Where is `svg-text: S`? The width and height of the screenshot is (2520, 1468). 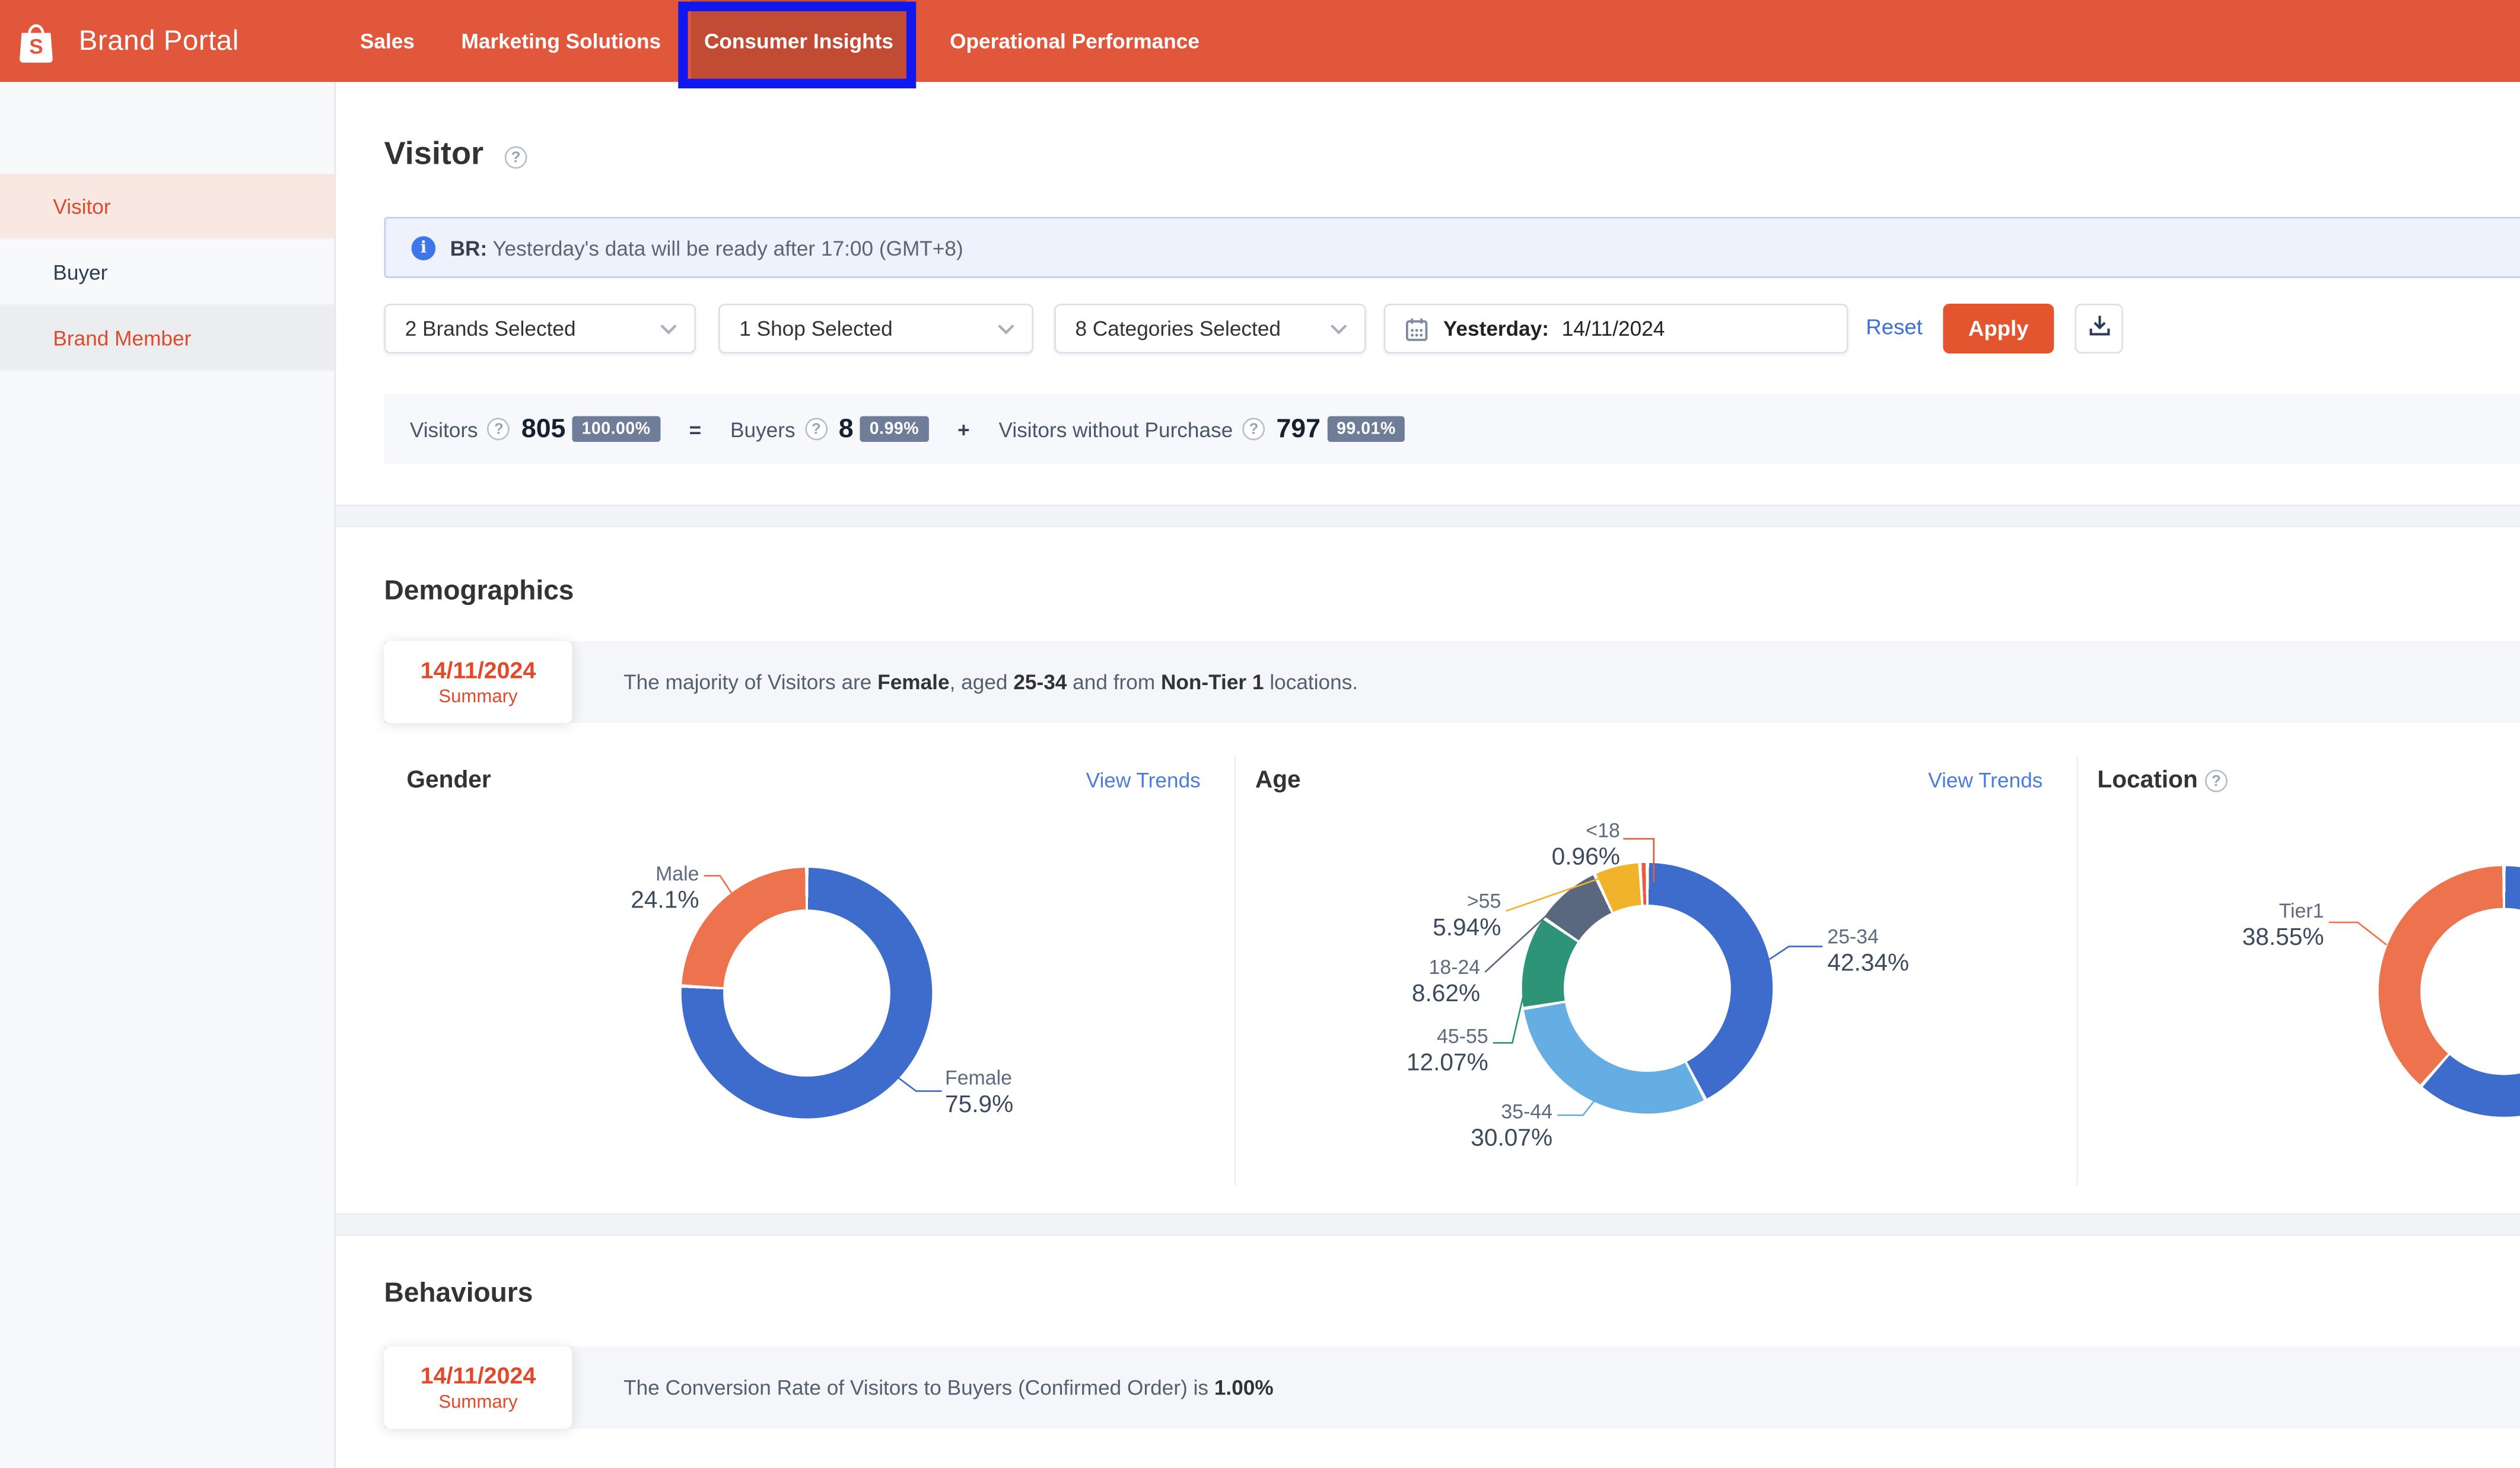 svg-text: S is located at coordinates (36, 48).